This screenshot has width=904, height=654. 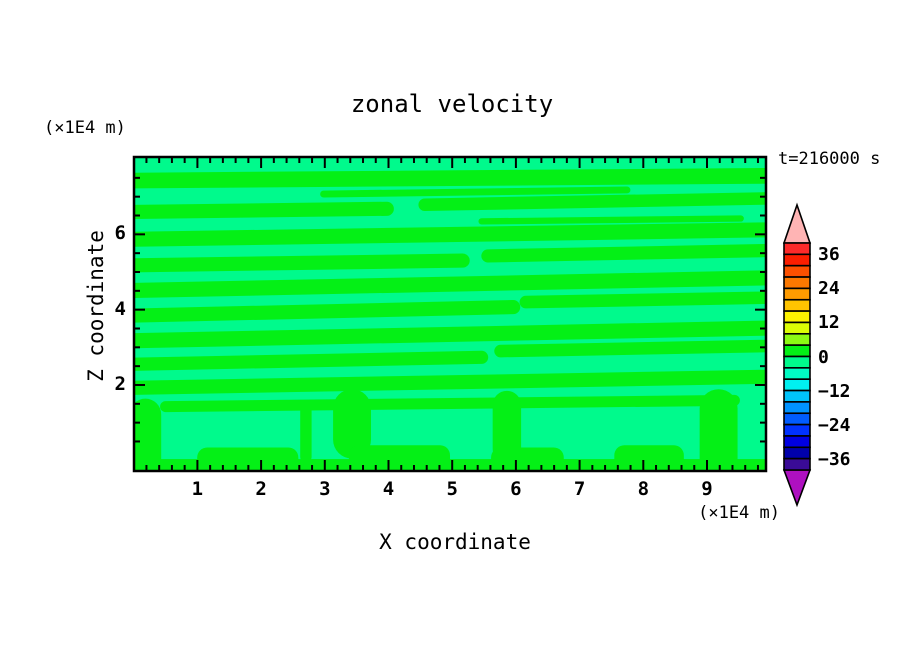 What do you see at coordinates (85, 128) in the screenshot?
I see `y-axis-unit-label: (×1E4 m)` at bounding box center [85, 128].